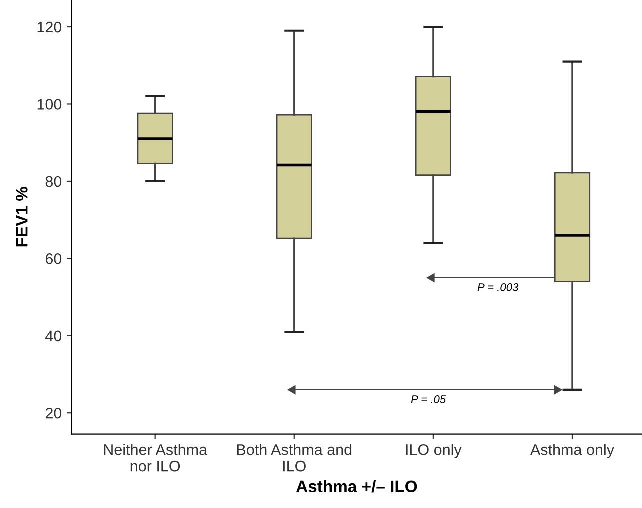 This screenshot has width=642, height=508. Describe the element at coordinates (434, 451) in the screenshot. I see `x-tick-label: ILO only` at that location.